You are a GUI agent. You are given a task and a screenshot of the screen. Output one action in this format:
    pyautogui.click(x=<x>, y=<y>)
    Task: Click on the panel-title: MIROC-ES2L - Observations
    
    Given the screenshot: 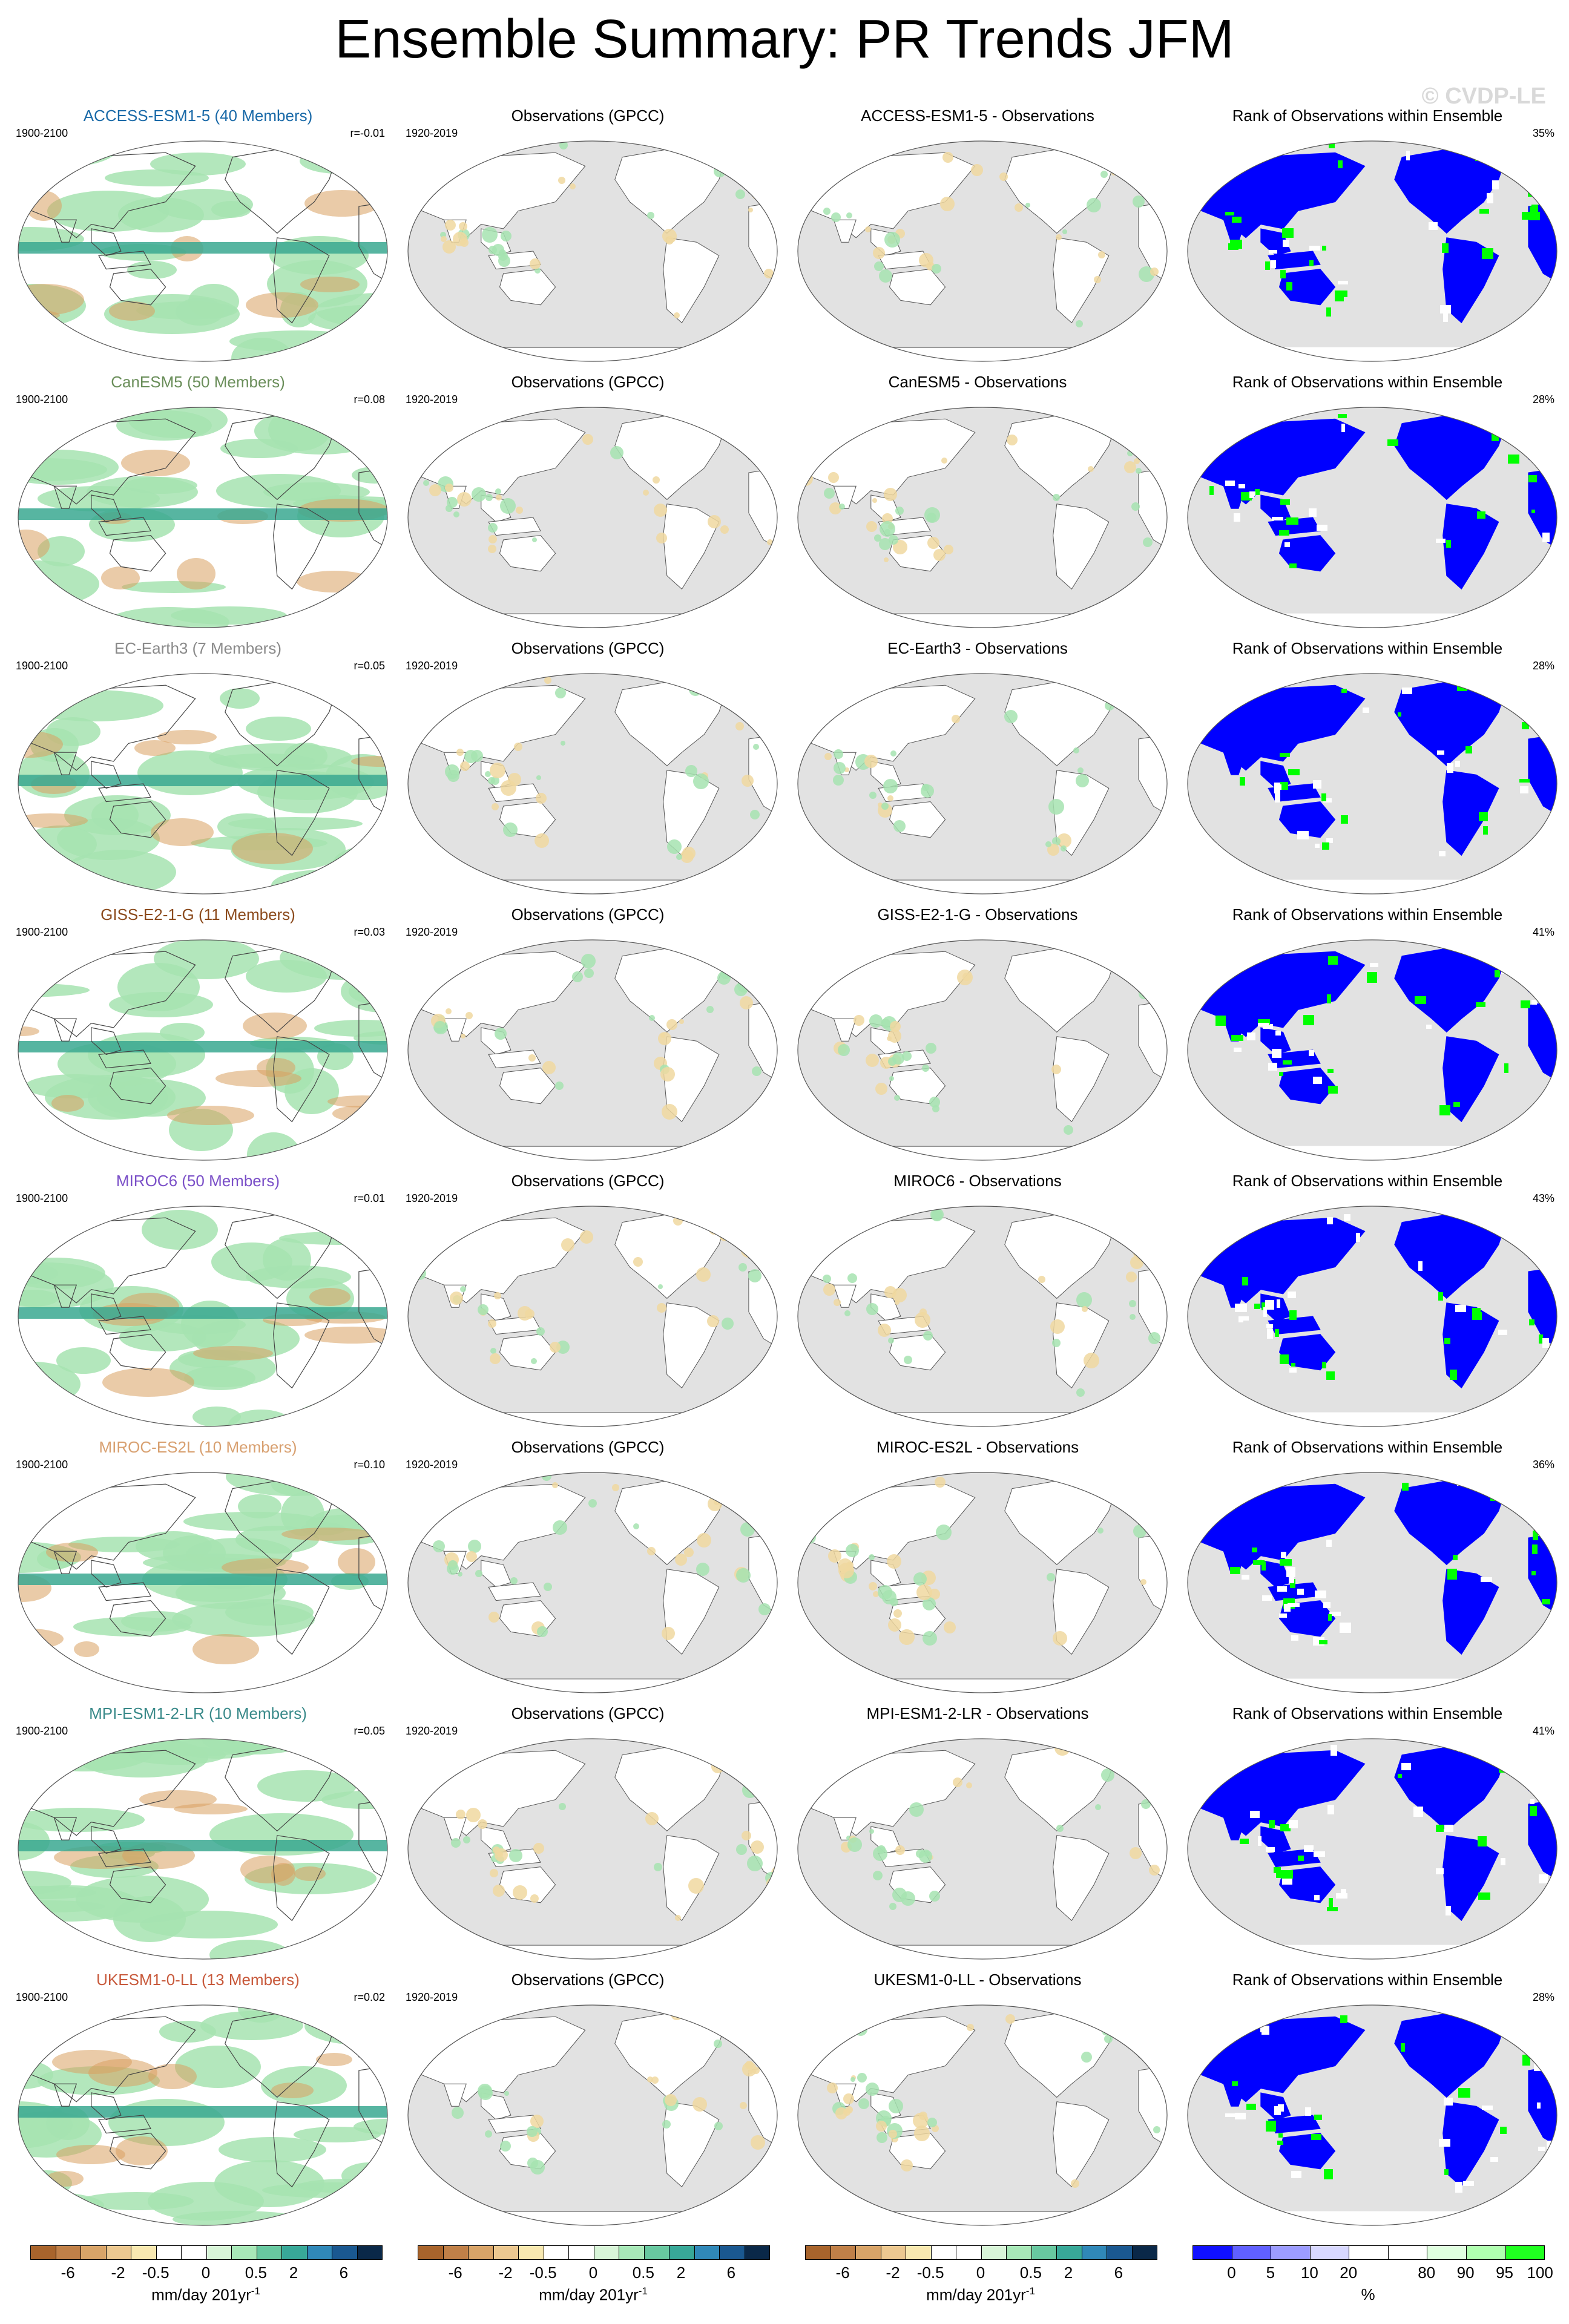 What is the action you would take?
    pyautogui.click(x=977, y=1447)
    